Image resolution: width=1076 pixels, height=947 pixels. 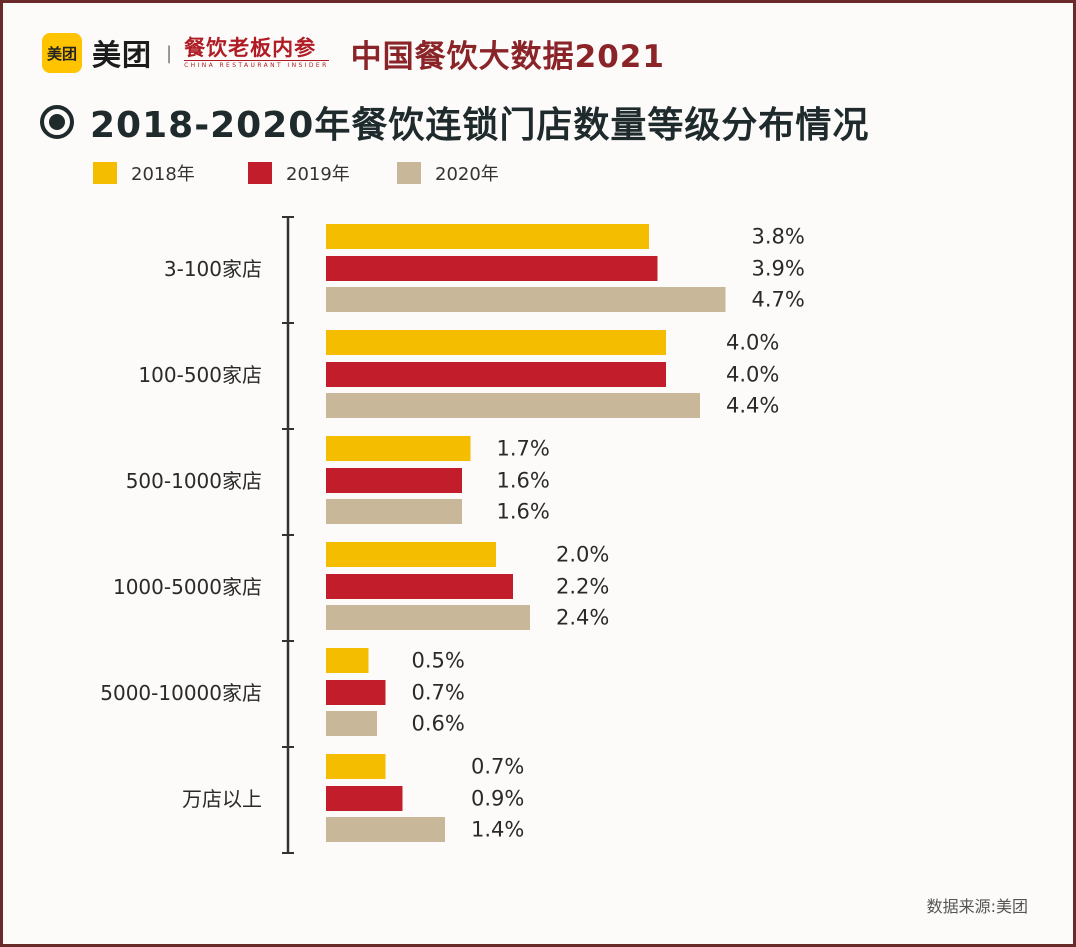 I want to click on legend-item-2020: 2020年, so click(x=448, y=173).